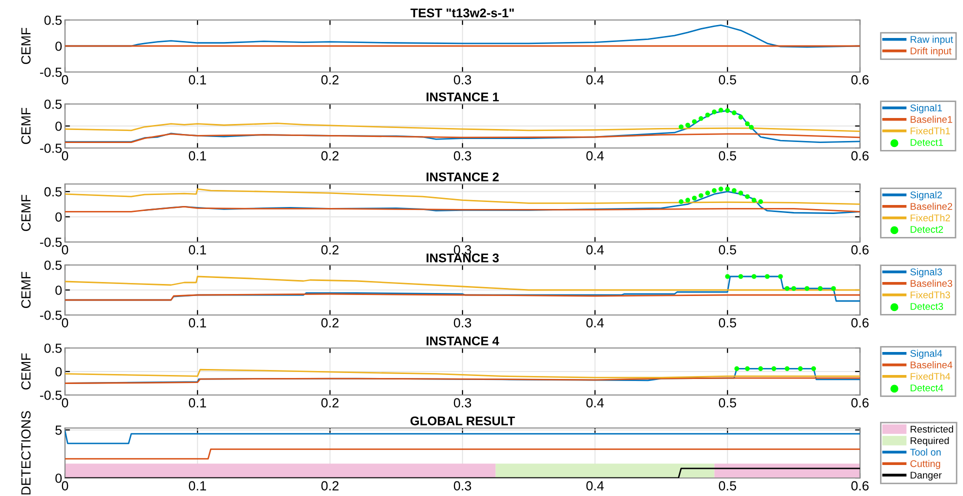 The height and width of the screenshot is (496, 963). I want to click on text: Baseline1, so click(931, 119).